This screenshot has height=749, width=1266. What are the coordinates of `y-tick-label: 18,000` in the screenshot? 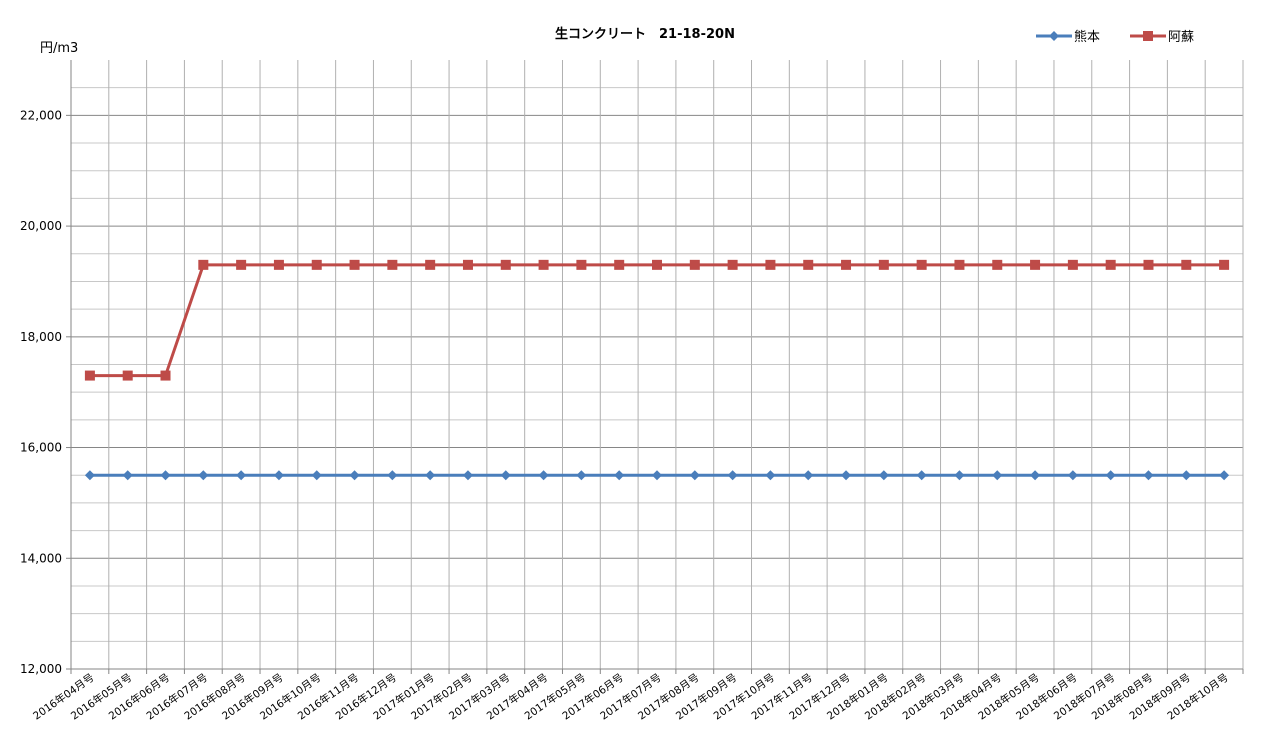 It's located at (41, 337).